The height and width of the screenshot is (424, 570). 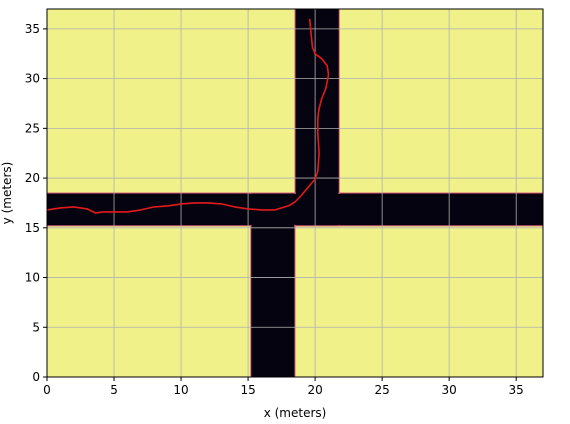 I want to click on y-tick-label: 30, so click(x=32, y=79).